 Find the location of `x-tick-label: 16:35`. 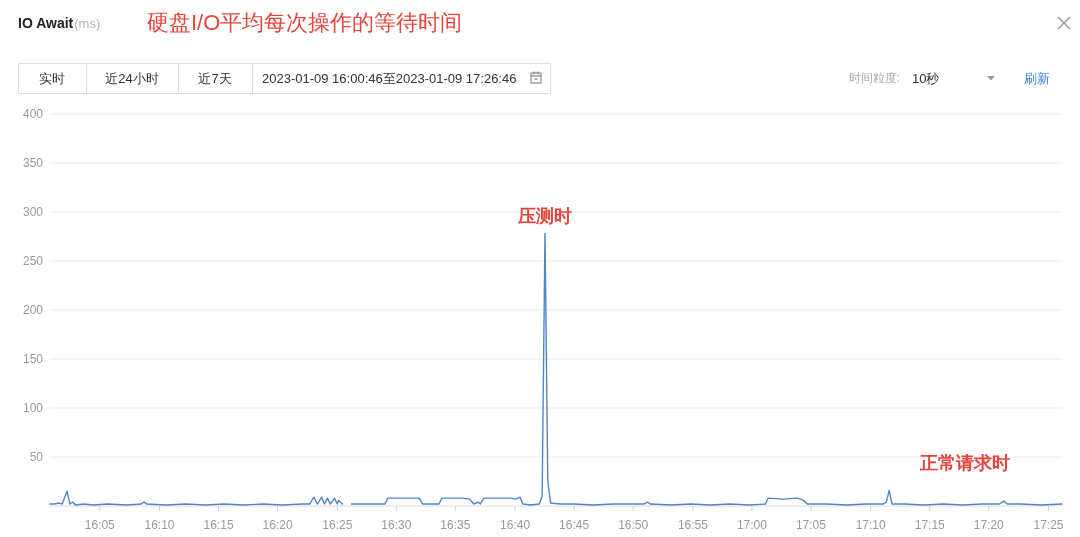

x-tick-label: 16:35 is located at coordinates (455, 525).